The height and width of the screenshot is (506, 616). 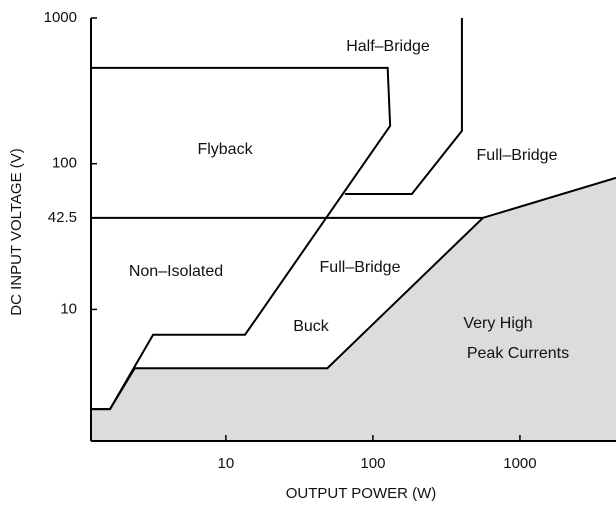 I want to click on x-tick-label: 10, so click(x=226, y=463).